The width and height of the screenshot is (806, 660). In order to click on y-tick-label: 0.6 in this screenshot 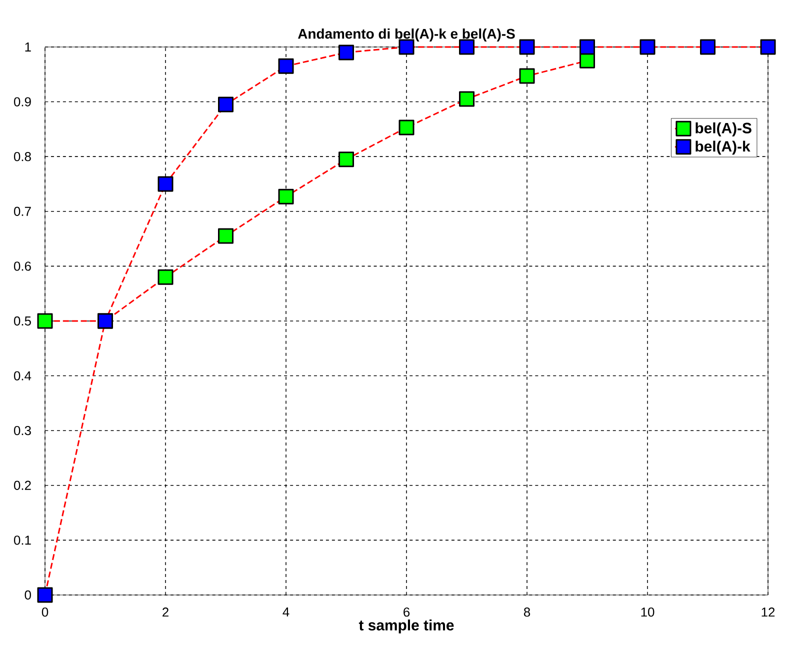, I will do `click(22, 266)`.